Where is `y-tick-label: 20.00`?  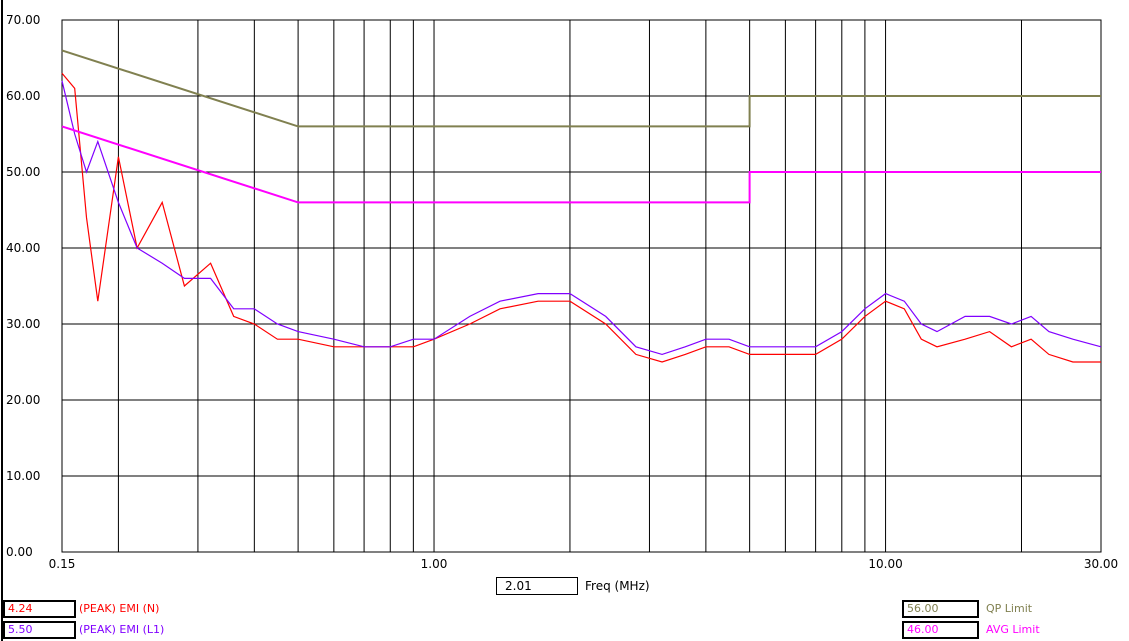
y-tick-label: 20.00 is located at coordinates (23, 400).